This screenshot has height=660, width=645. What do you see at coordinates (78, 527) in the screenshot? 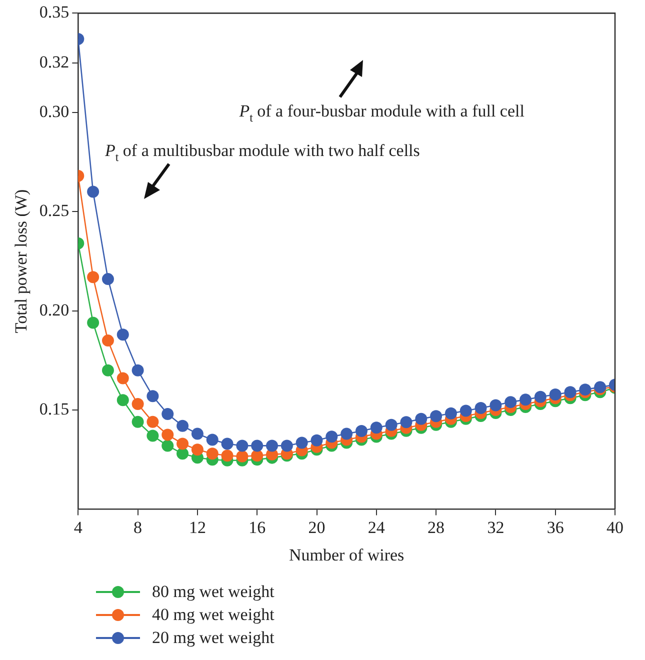
I see `x-tick-label: 4` at bounding box center [78, 527].